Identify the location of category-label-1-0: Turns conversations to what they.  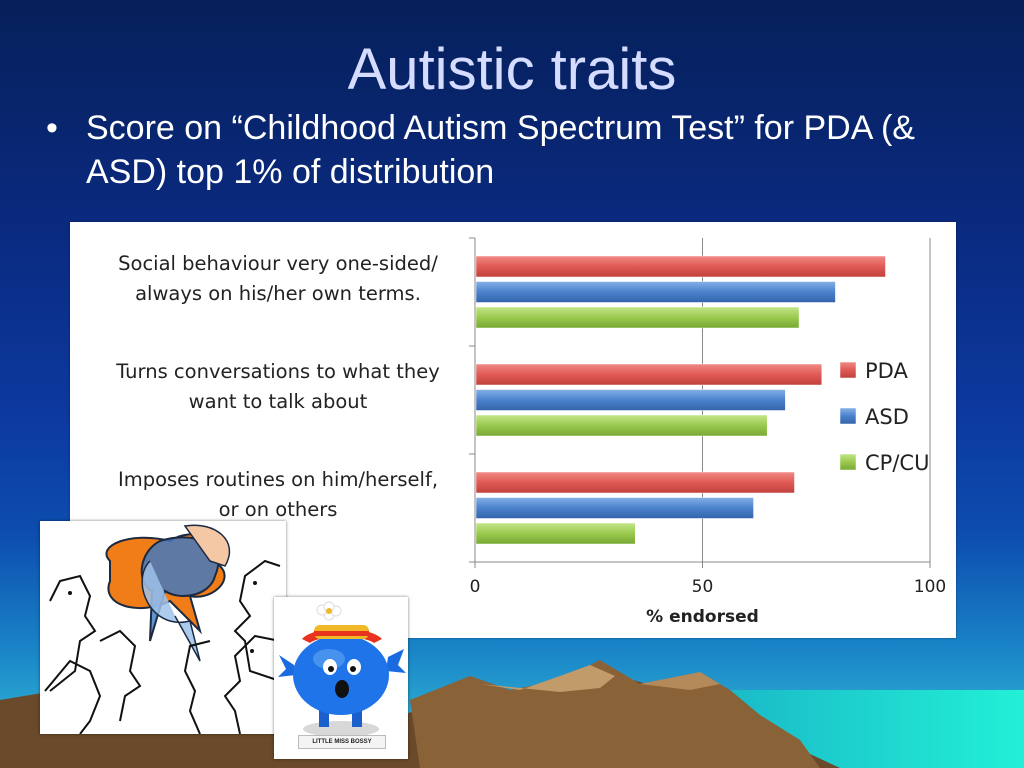
(277, 371).